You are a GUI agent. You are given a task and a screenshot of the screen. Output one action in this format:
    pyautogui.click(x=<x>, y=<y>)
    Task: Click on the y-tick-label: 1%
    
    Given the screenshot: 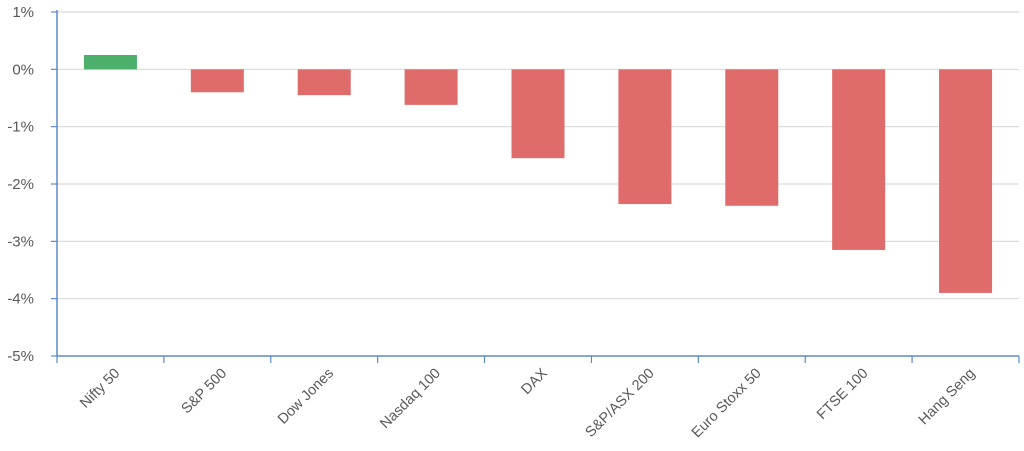 What is the action you would take?
    pyautogui.click(x=23, y=12)
    